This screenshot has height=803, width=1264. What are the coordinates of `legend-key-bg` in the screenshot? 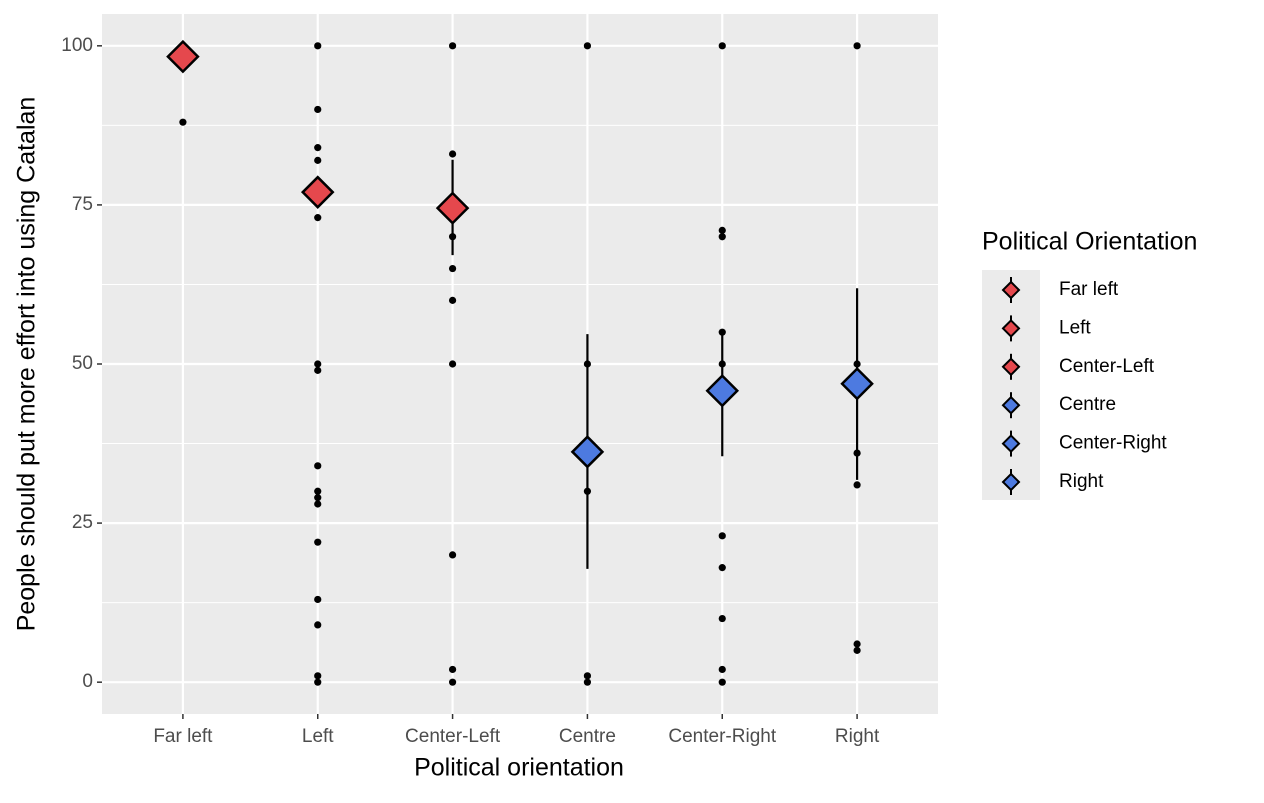 It's located at (1011, 385).